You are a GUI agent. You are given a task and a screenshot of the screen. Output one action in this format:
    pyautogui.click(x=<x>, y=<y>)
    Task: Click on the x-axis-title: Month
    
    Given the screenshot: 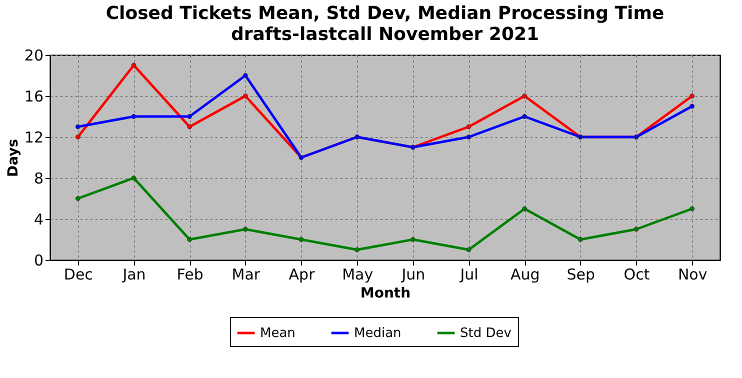 What is the action you would take?
    pyautogui.click(x=385, y=294)
    